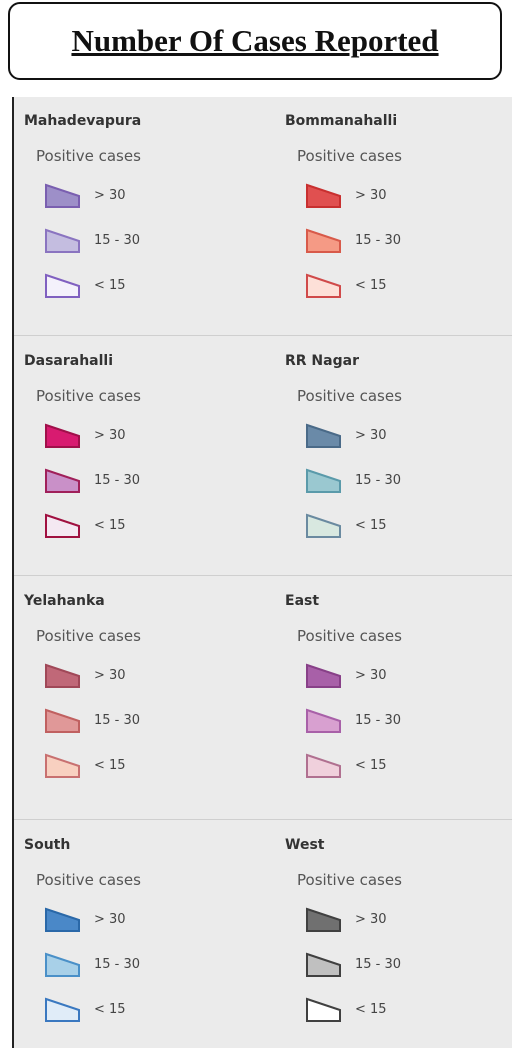  I want to click on title-box: Number Of Cases Reported, so click(255, 41).